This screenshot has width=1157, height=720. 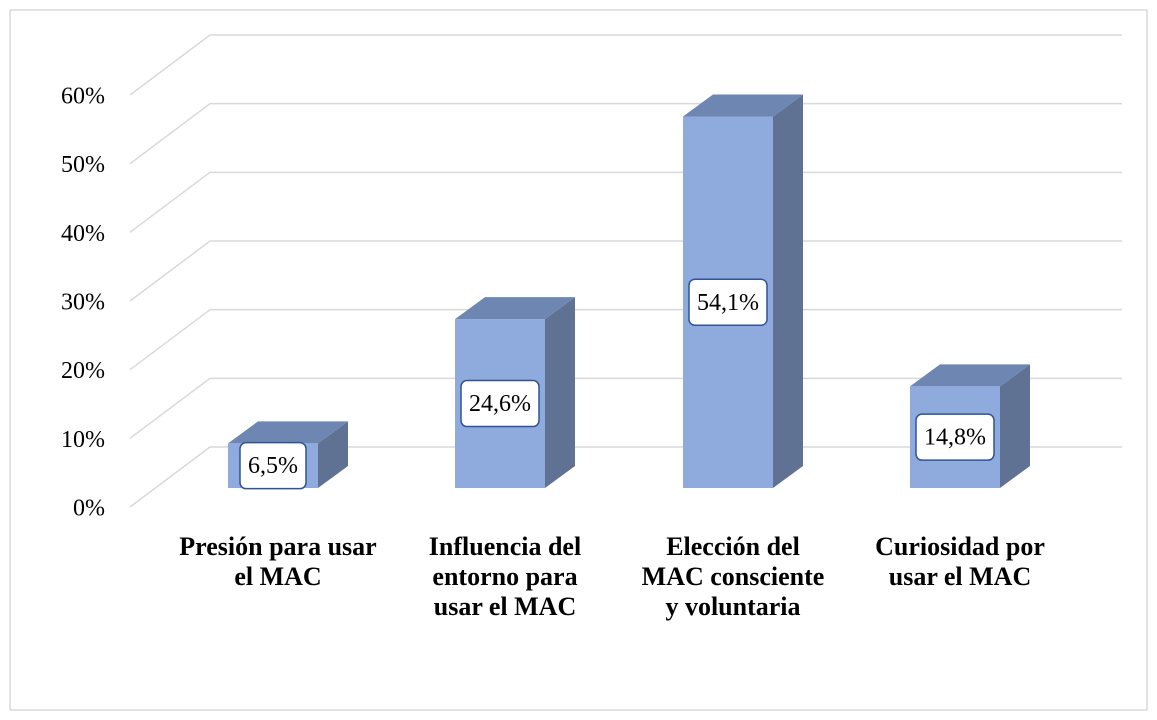 I want to click on data-label: 6,5%, so click(x=273, y=466).